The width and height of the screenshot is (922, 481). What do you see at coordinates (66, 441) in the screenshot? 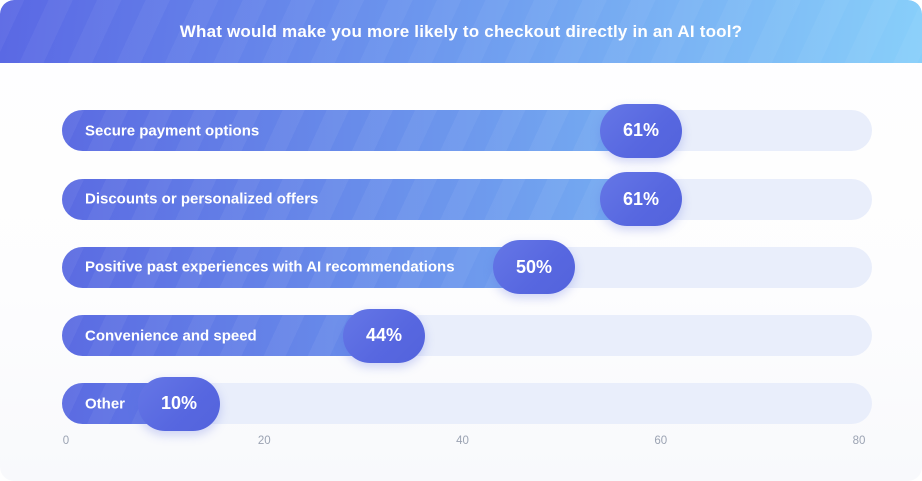
I see `x-axis-tick-label: 0` at bounding box center [66, 441].